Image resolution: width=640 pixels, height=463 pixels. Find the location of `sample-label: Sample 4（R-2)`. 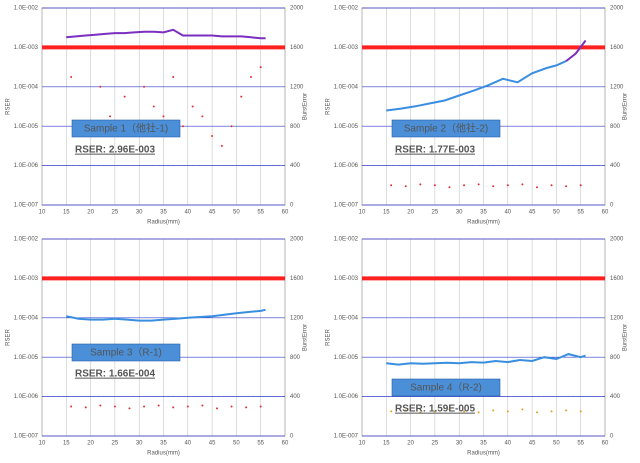

sample-label: Sample 4（R-2) is located at coordinates (446, 388).